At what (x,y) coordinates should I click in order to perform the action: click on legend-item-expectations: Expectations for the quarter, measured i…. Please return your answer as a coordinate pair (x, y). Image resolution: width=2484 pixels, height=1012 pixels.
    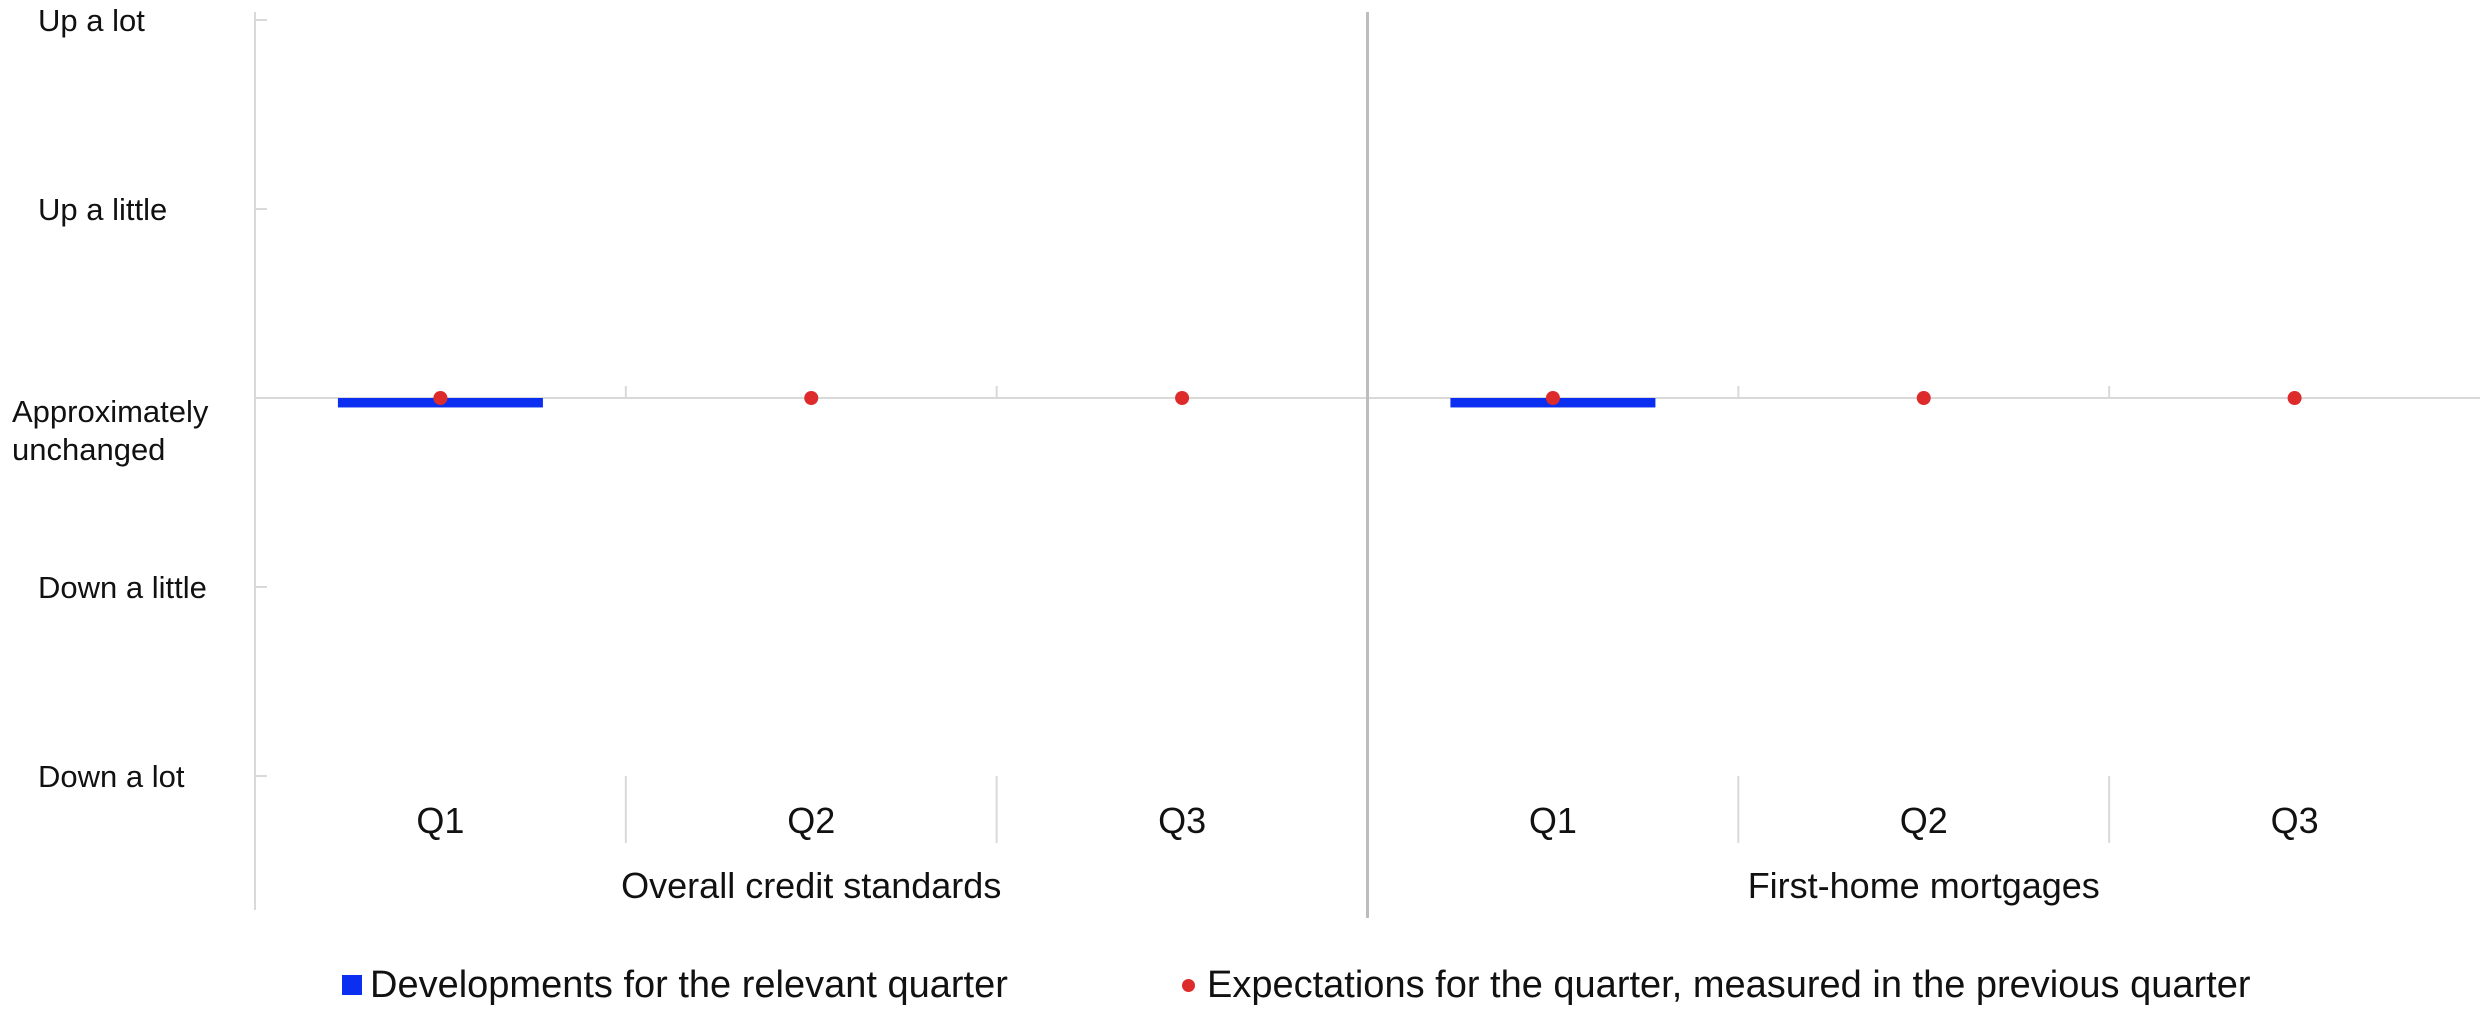
    Looking at the image, I should click on (1716, 985).